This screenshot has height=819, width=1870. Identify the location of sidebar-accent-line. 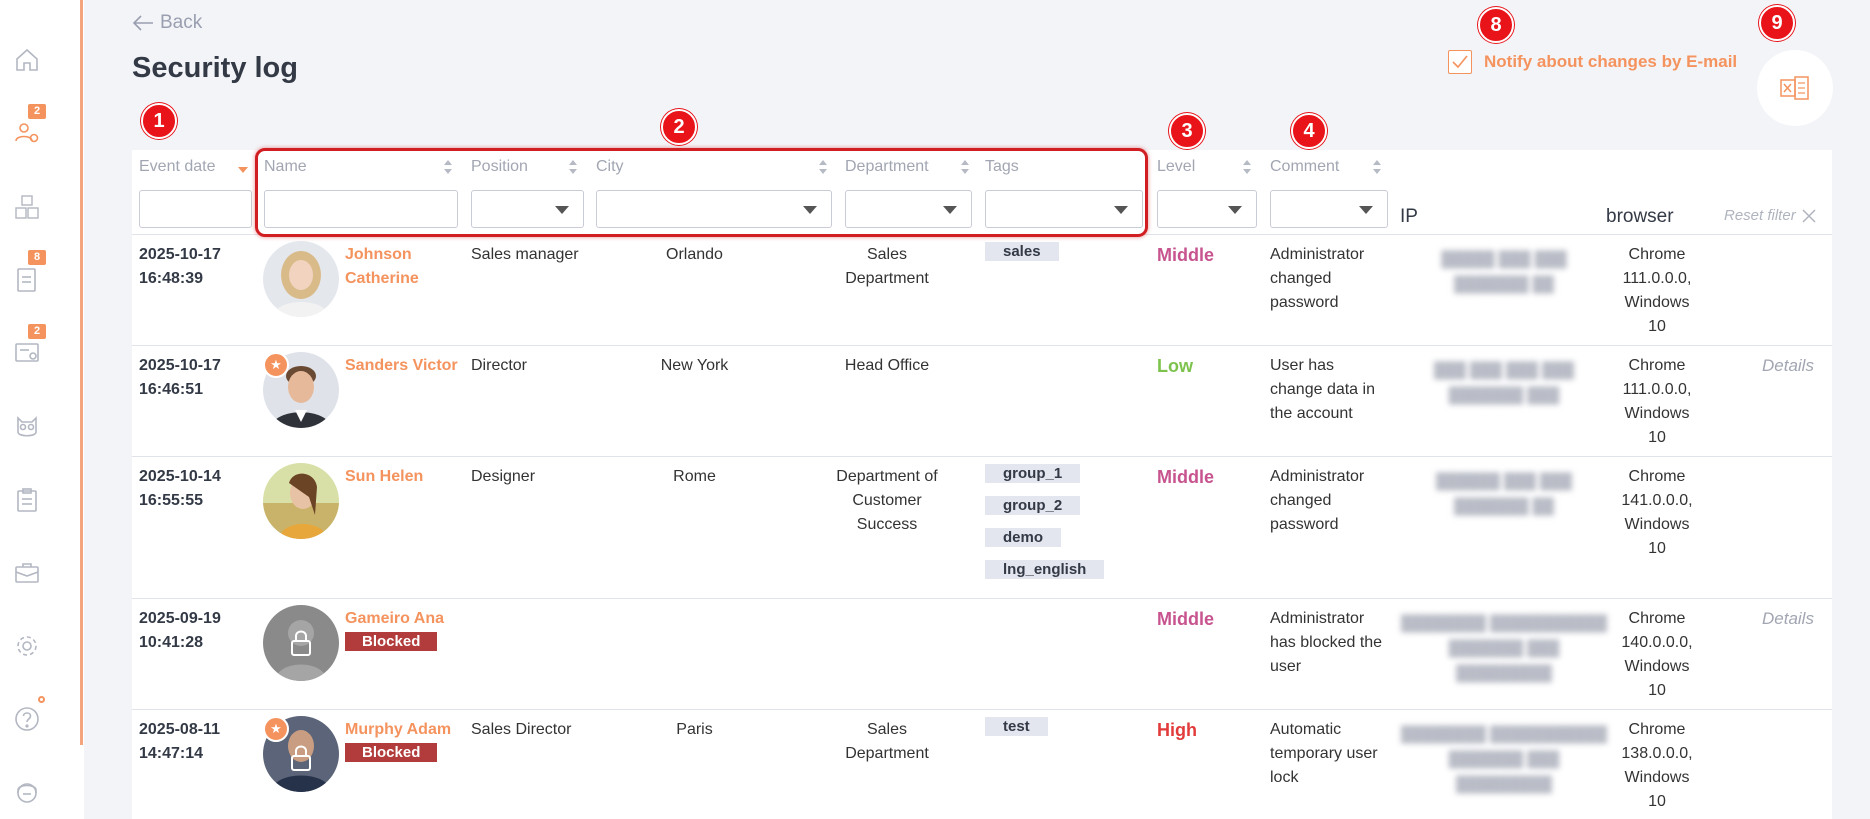
(81, 372).